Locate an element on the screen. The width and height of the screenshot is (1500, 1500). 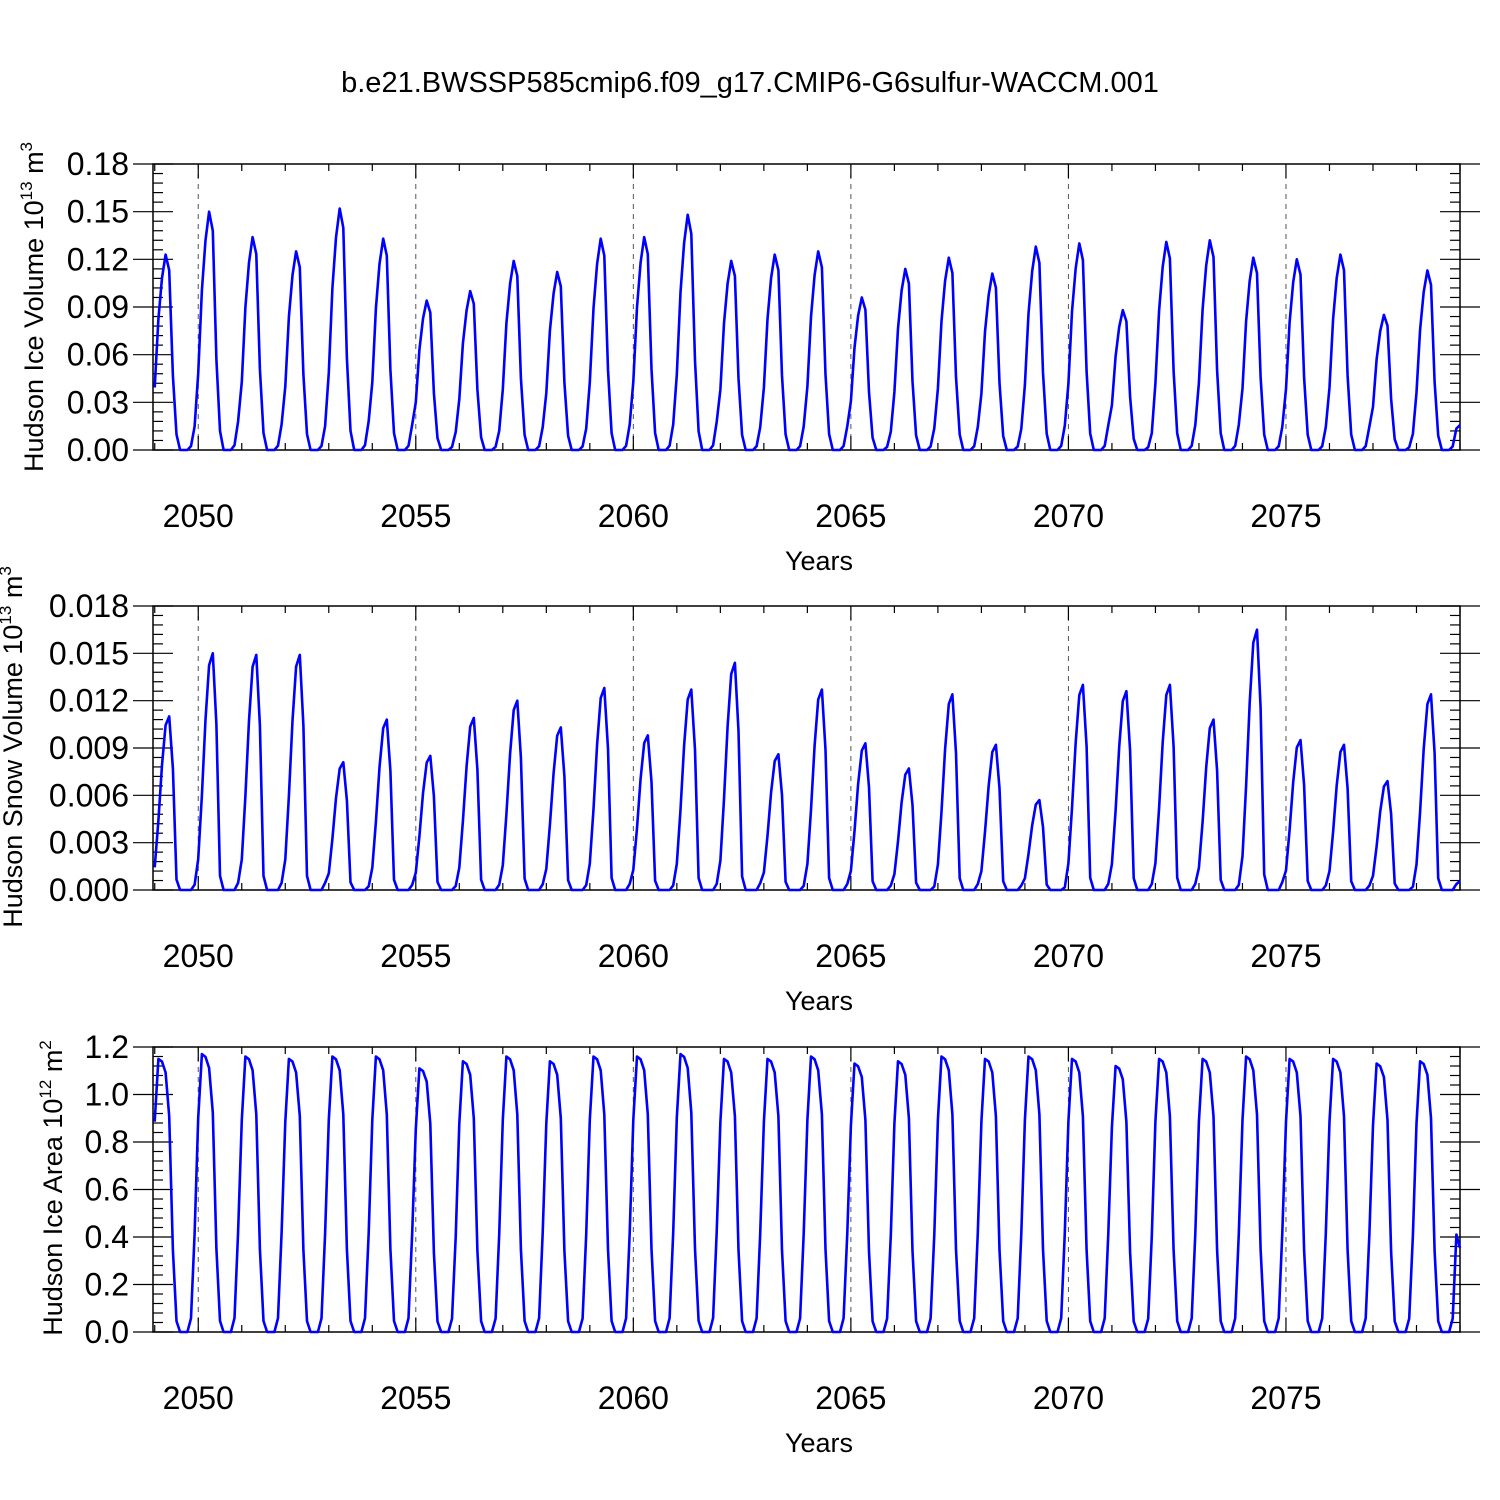
y-tick-label: 0.009 is located at coordinates (89, 748).